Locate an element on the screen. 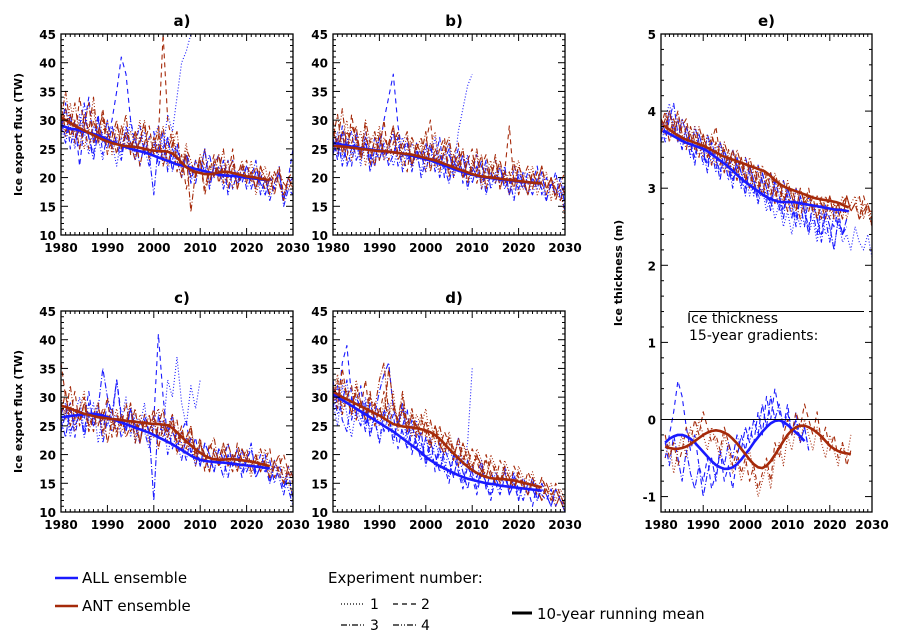  y-tick-label: 2 is located at coordinates (652, 266).